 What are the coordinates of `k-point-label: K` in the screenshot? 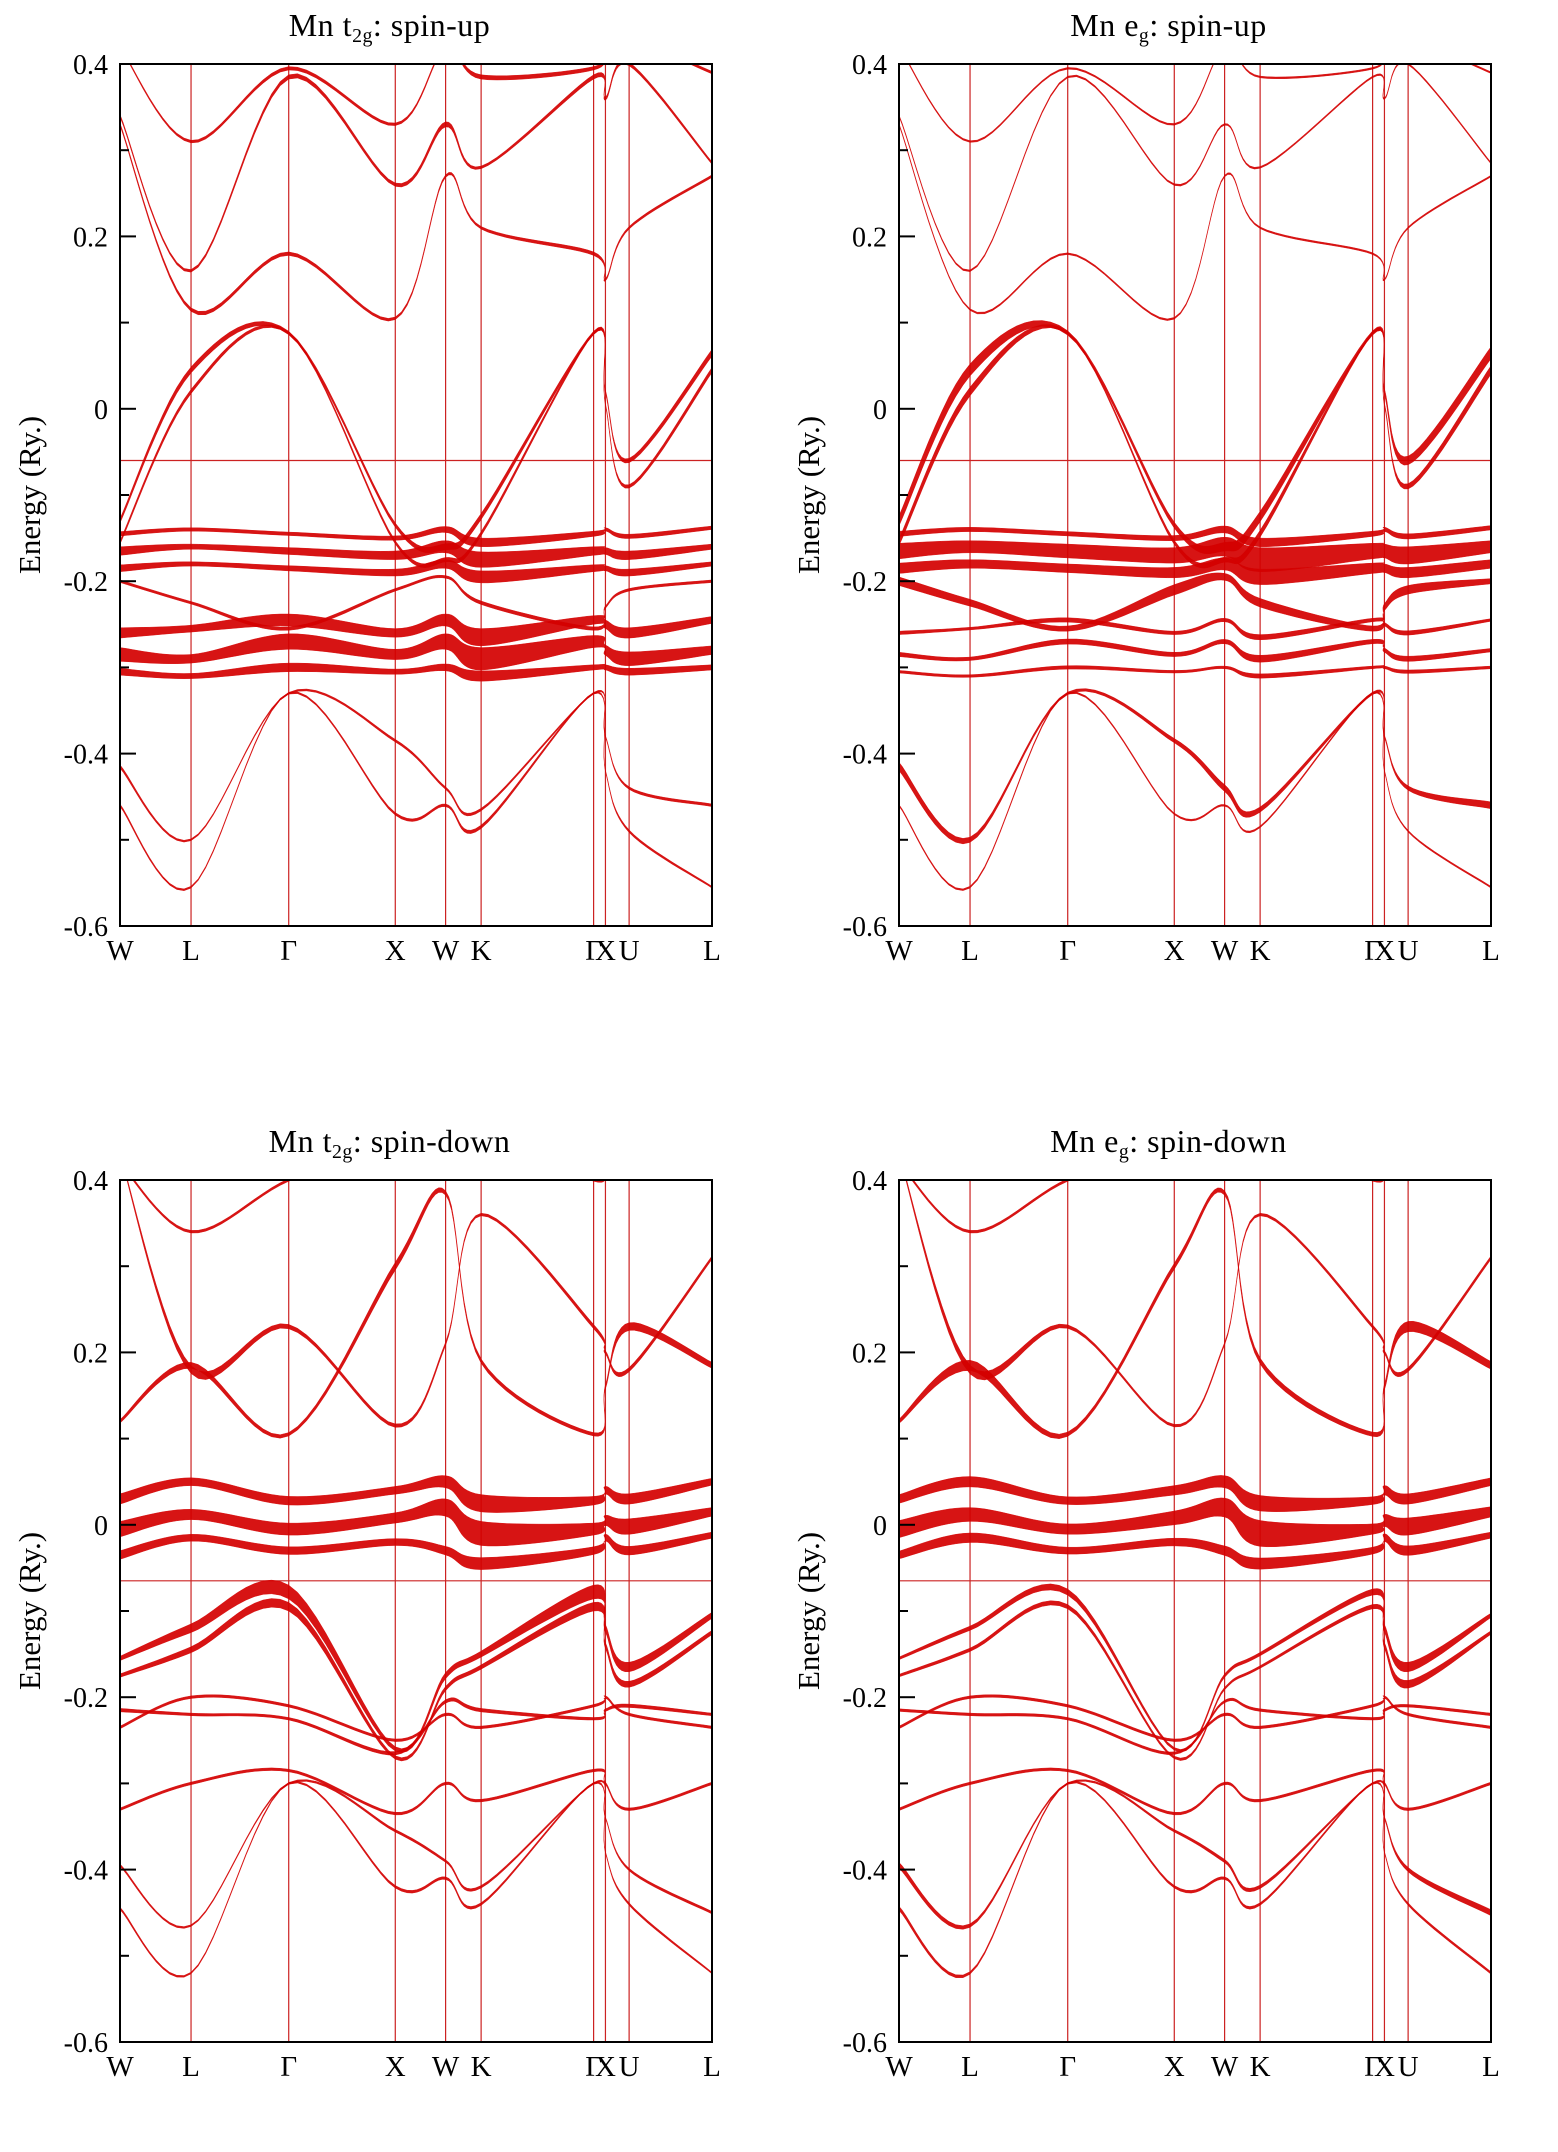 It's located at (481, 951).